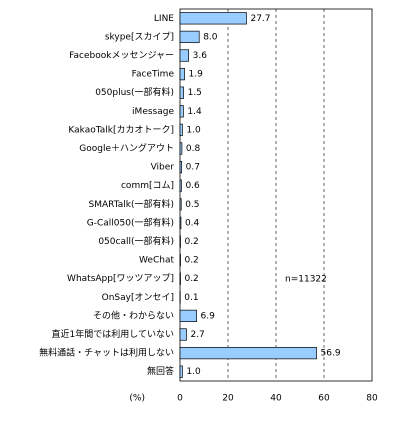 This screenshot has height=421, width=410. Describe the element at coordinates (194, 112) in the screenshot. I see `value-label: 1.4` at that location.